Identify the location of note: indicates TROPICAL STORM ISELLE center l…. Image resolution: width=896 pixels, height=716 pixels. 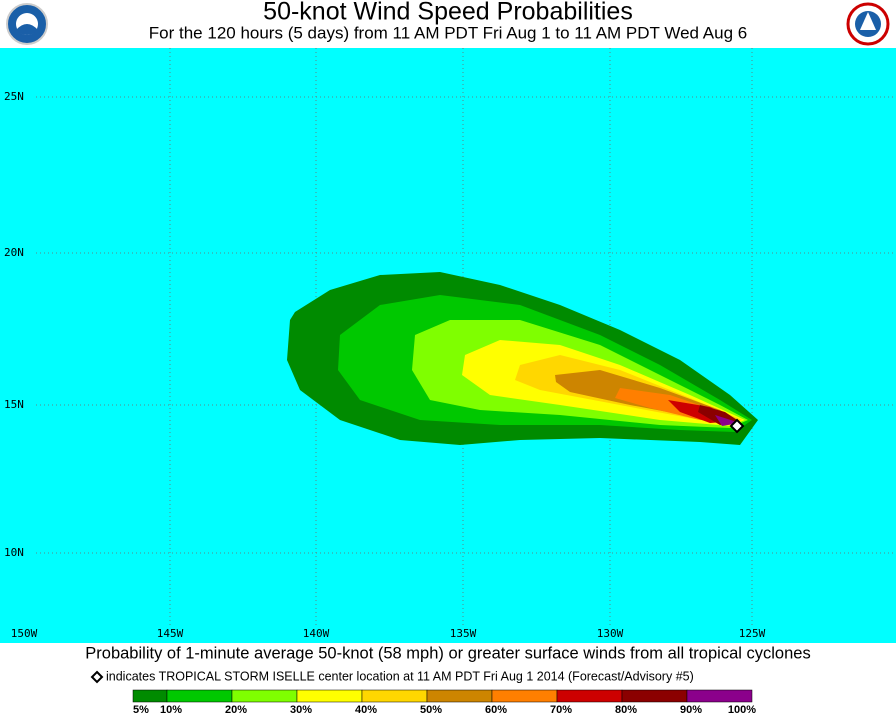
(400, 676).